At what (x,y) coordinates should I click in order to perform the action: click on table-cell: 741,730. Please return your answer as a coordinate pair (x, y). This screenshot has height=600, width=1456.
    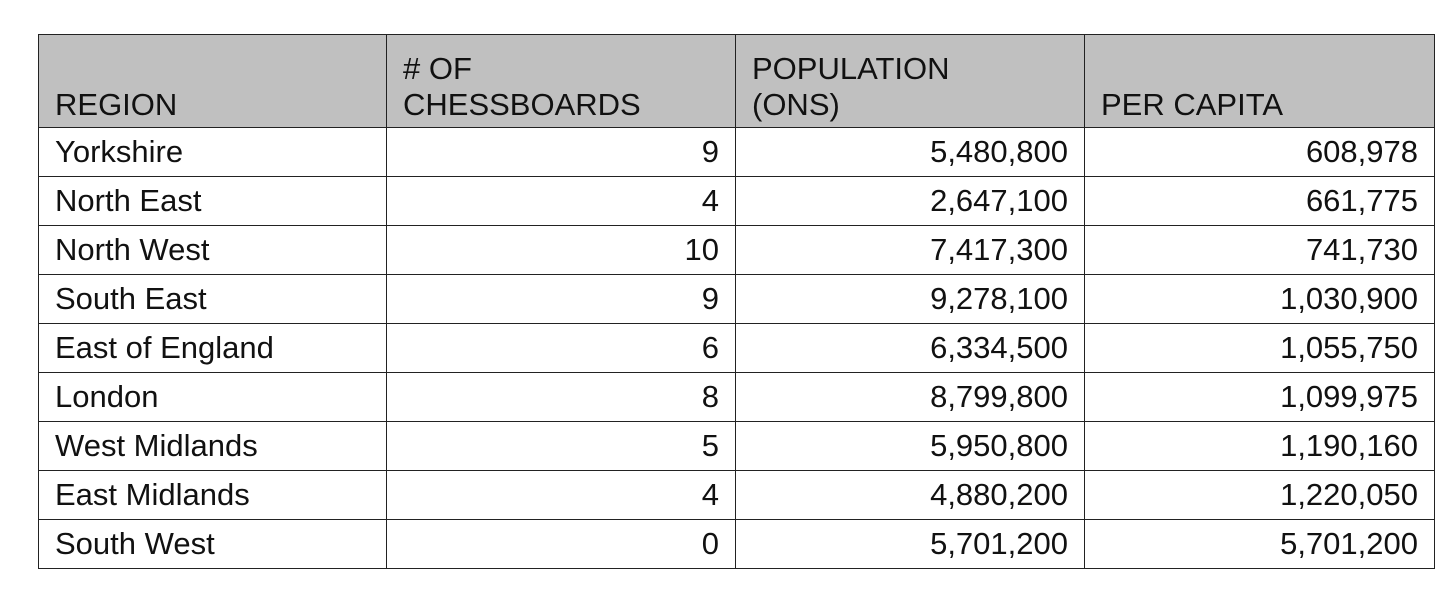
    Looking at the image, I should click on (1259, 250).